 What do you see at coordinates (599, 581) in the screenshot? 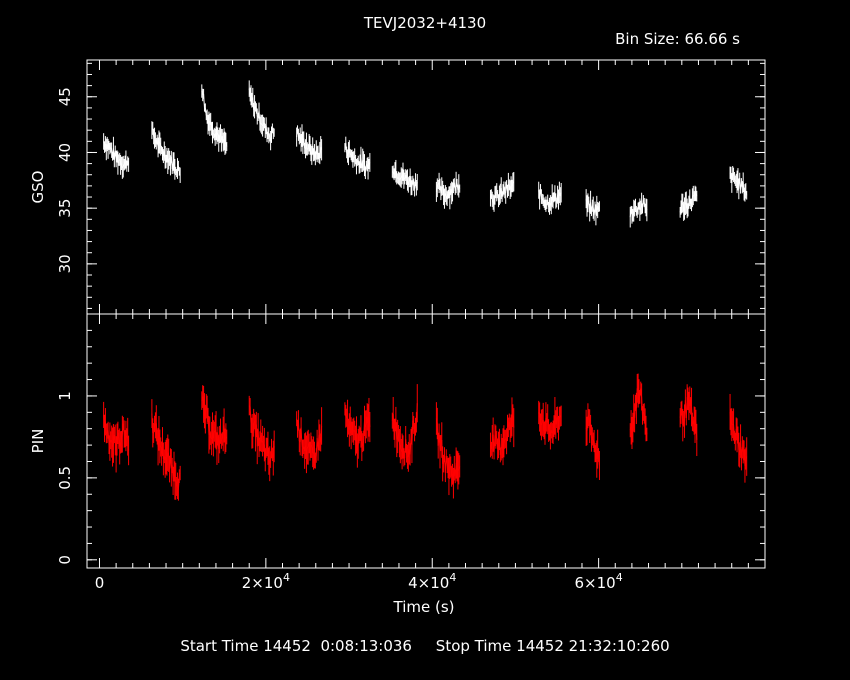
I see `pin-xtick-label: 6×10⁴` at bounding box center [599, 581].